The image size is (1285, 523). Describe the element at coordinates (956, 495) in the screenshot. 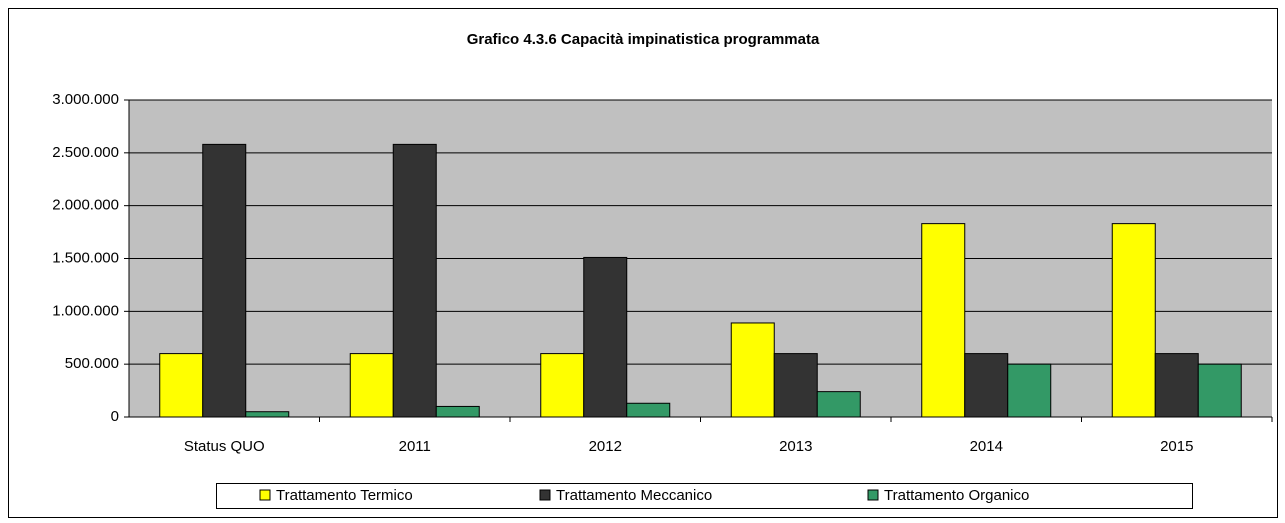

I see `legend-label: Trattamento Organico` at that location.